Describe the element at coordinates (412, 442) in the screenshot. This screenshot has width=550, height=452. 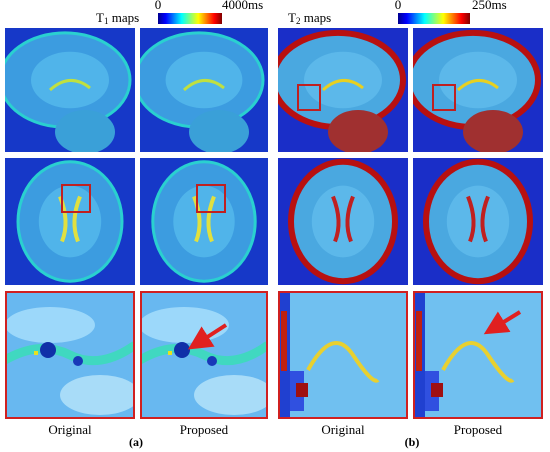
I see `panel-label: (b)` at that location.